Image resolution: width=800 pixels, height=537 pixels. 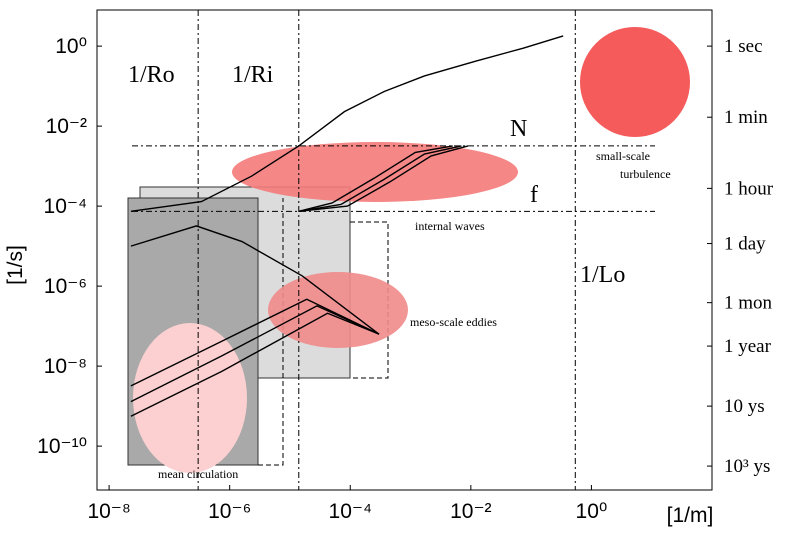 I want to click on y2-tick-label: 1 year, so click(x=748, y=346).